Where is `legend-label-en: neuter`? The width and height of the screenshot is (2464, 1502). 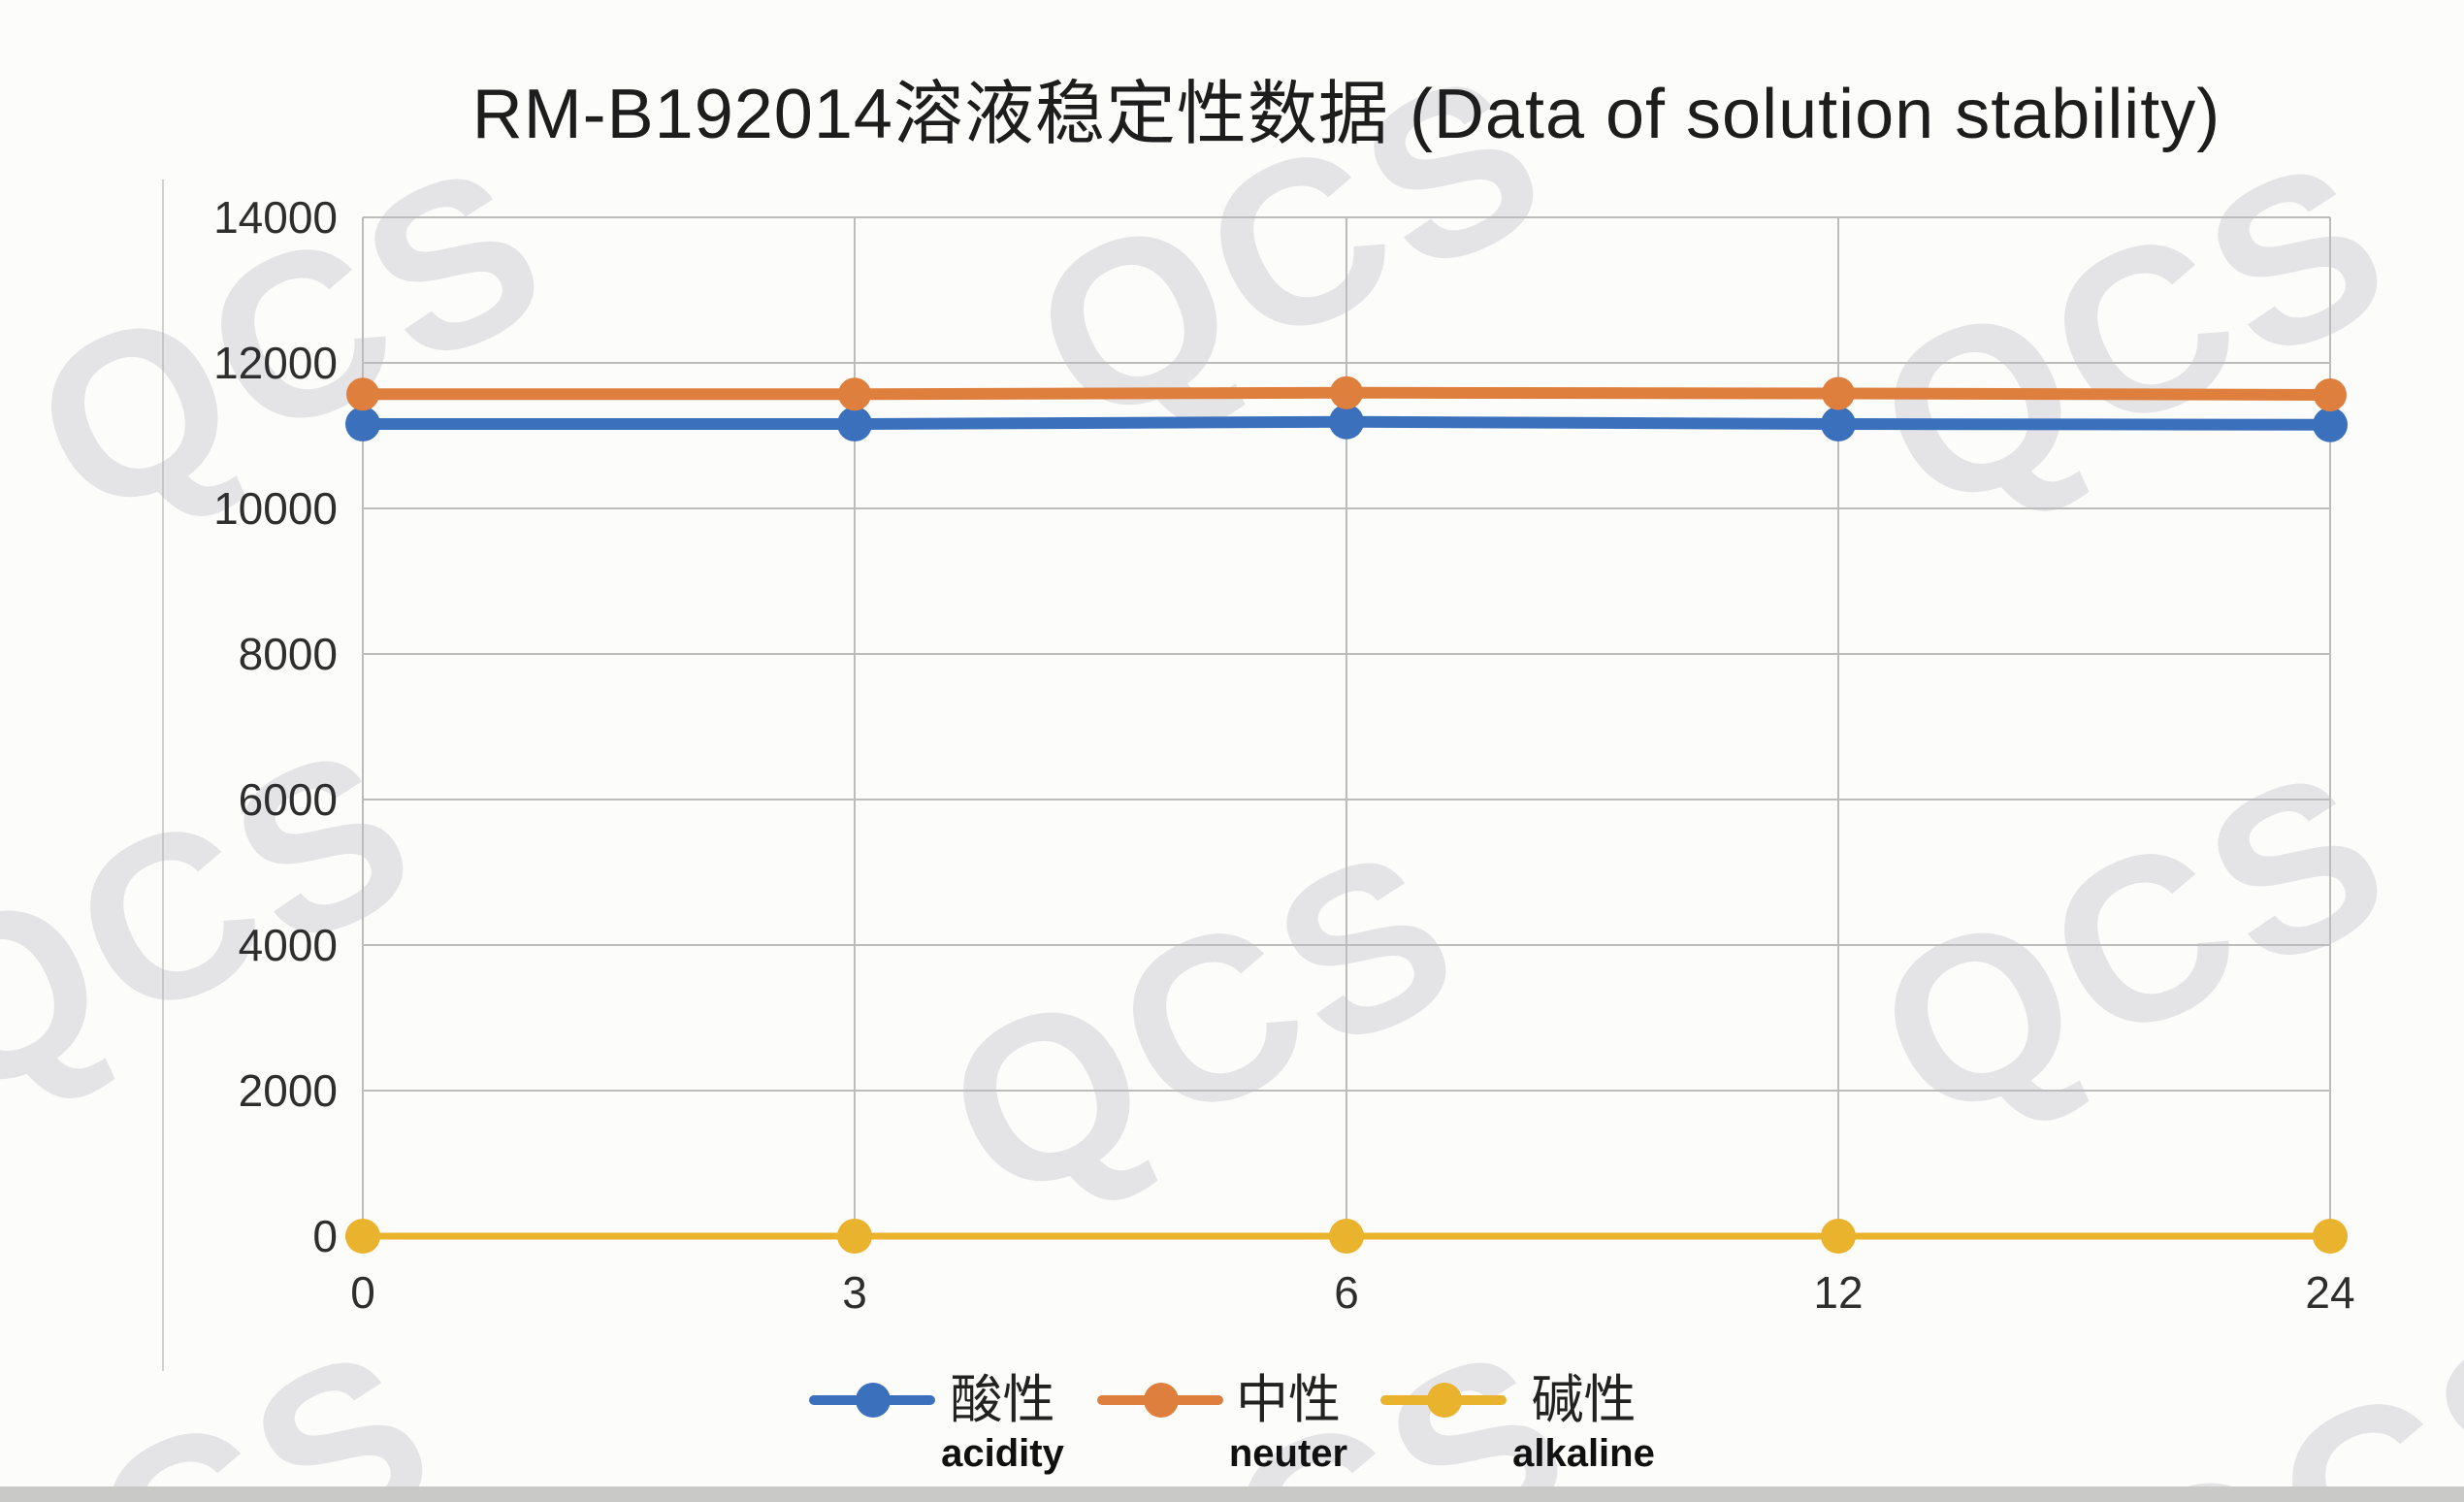 legend-label-en: neuter is located at coordinates (1288, 1453).